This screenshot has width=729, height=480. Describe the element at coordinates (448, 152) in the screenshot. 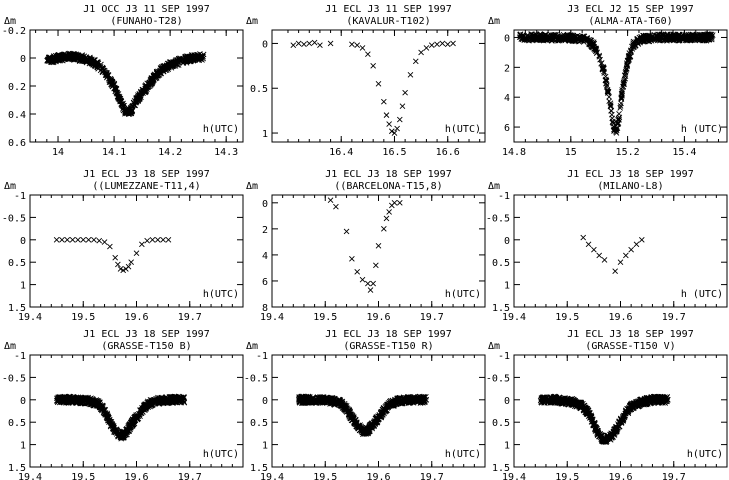

I see `x-tick-label: 16.6` at that location.